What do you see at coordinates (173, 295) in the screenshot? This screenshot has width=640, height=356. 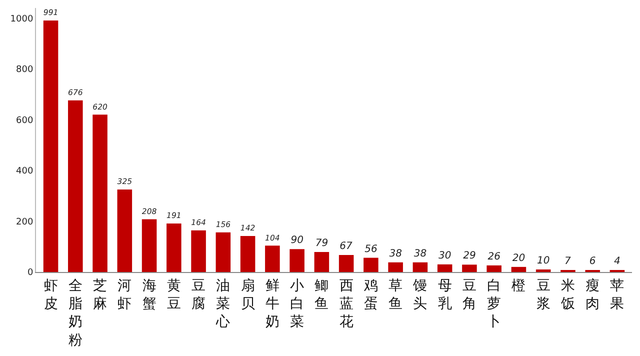 I see `x-tick-label: 黄豆` at bounding box center [173, 295].